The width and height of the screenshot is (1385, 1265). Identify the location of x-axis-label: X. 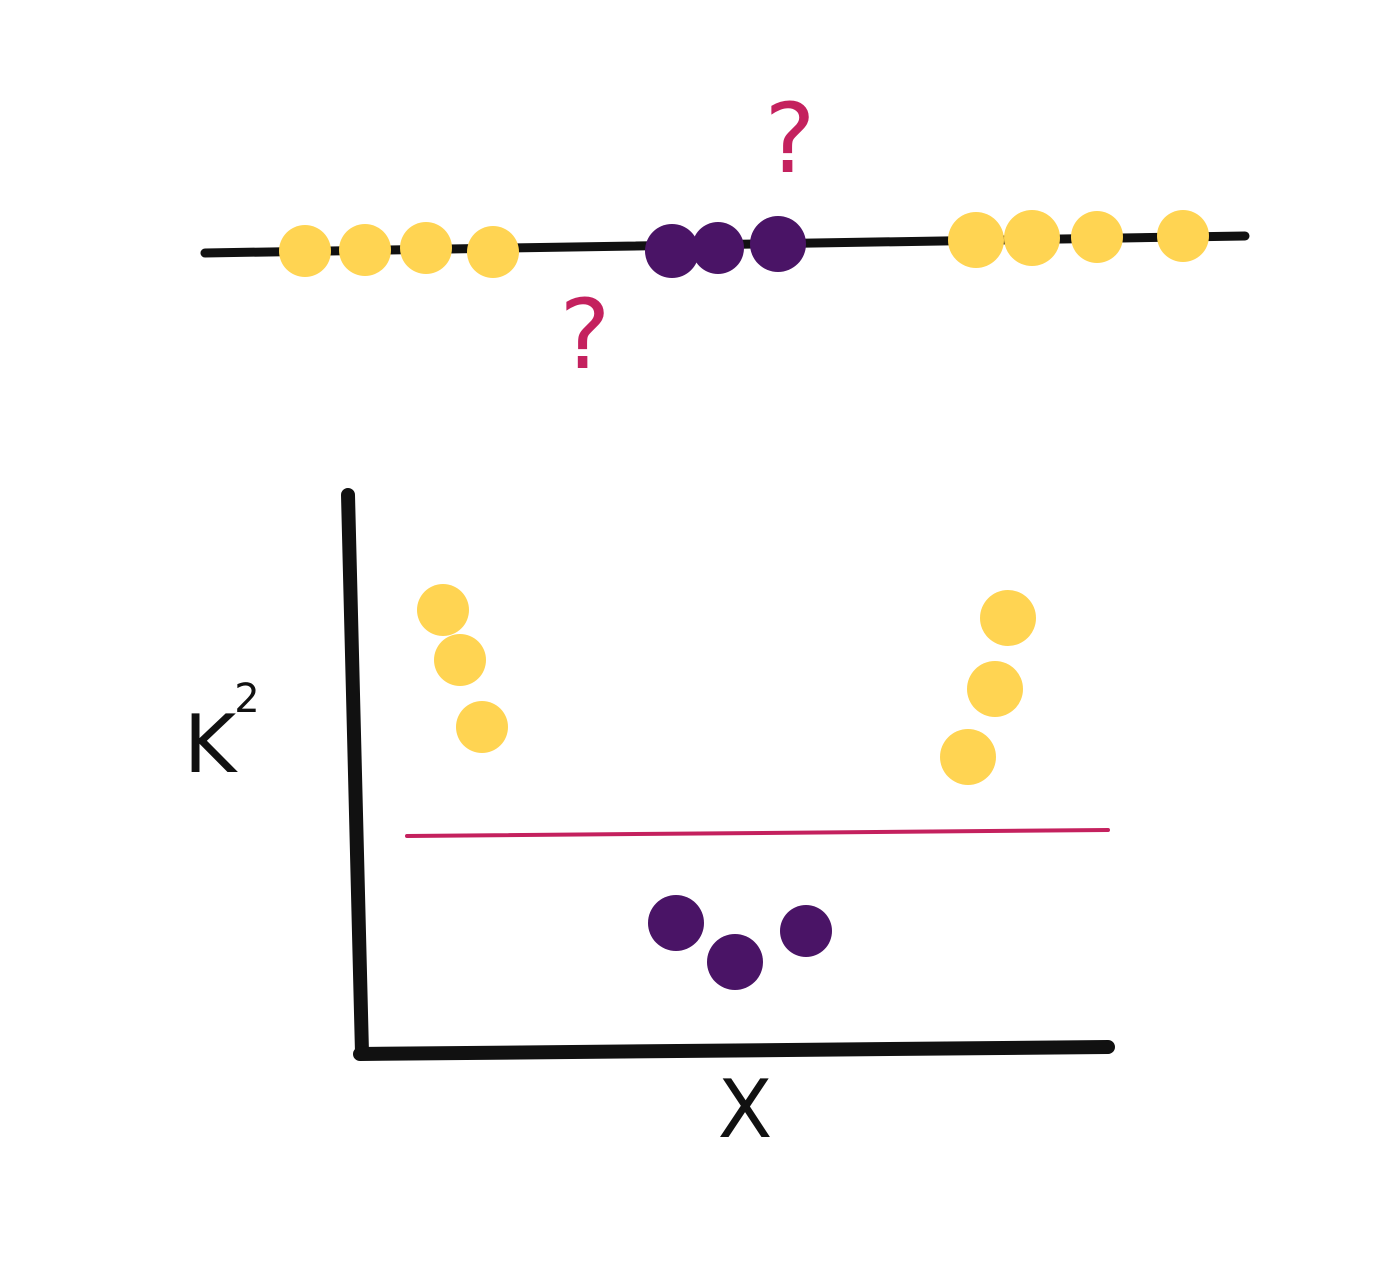
(745, 1109).